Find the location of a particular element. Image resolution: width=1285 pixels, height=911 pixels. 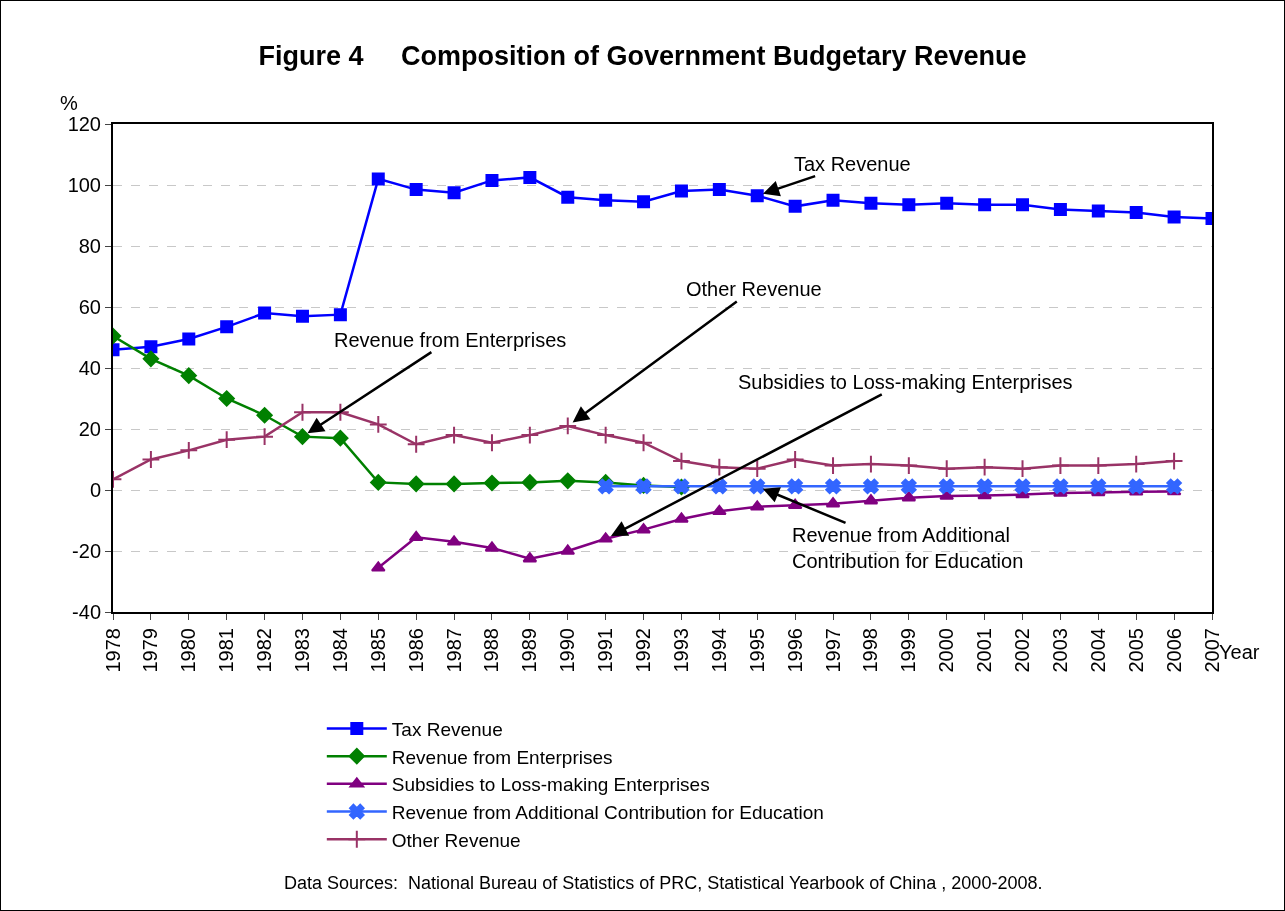

x-tick-label: 1992 is located at coordinates (643, 650).